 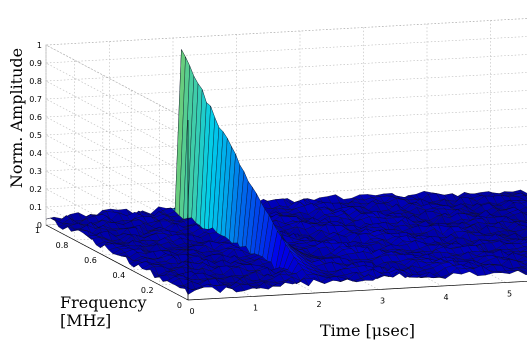 I want to click on y-axis-title-line2: [MHz], so click(x=85, y=320).